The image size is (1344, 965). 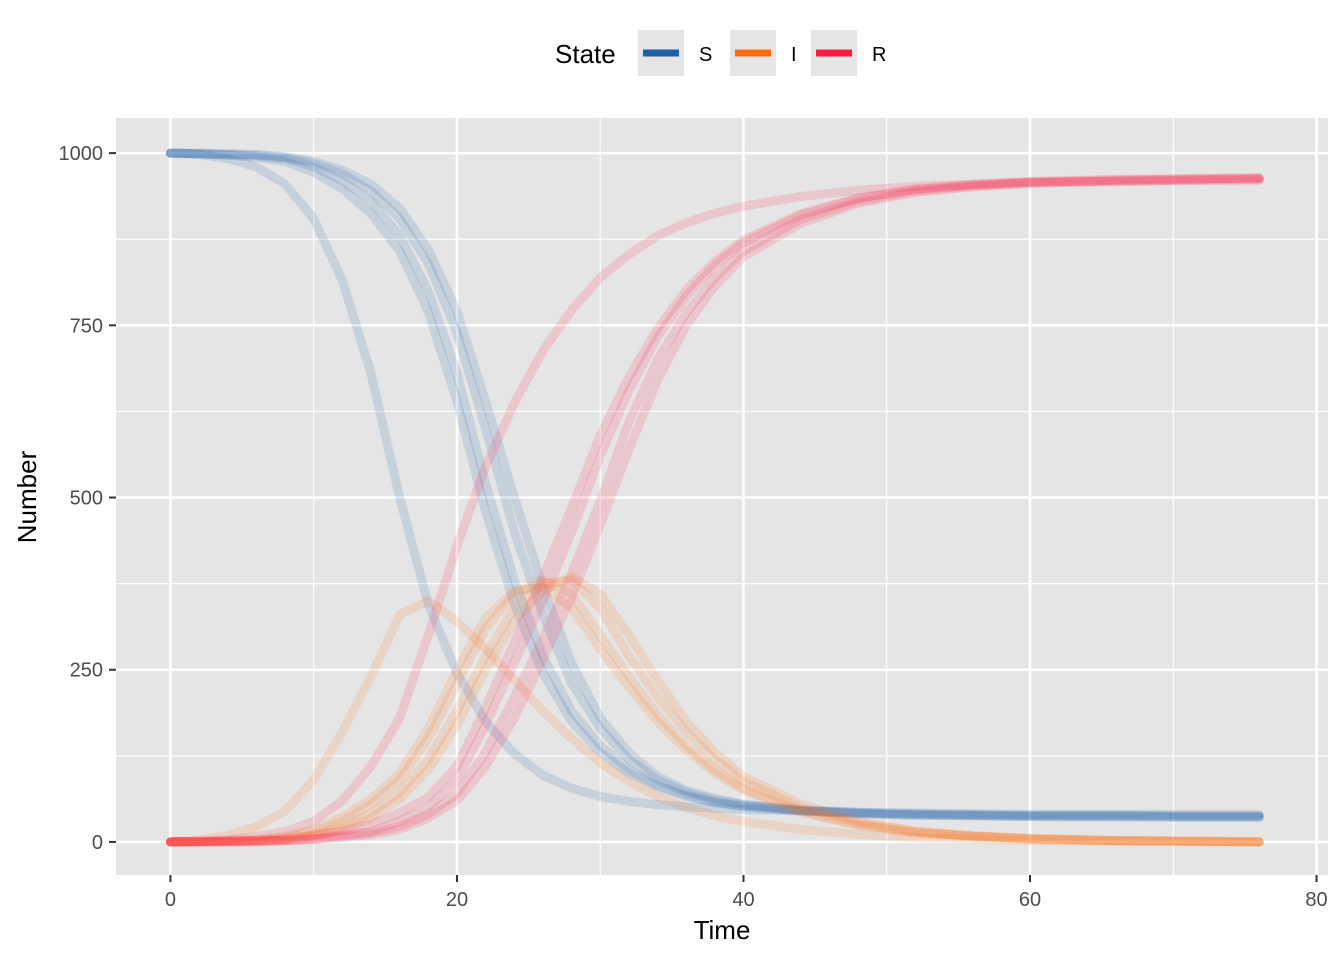 What do you see at coordinates (457, 900) in the screenshot?
I see `x-tick-label: 20` at bounding box center [457, 900].